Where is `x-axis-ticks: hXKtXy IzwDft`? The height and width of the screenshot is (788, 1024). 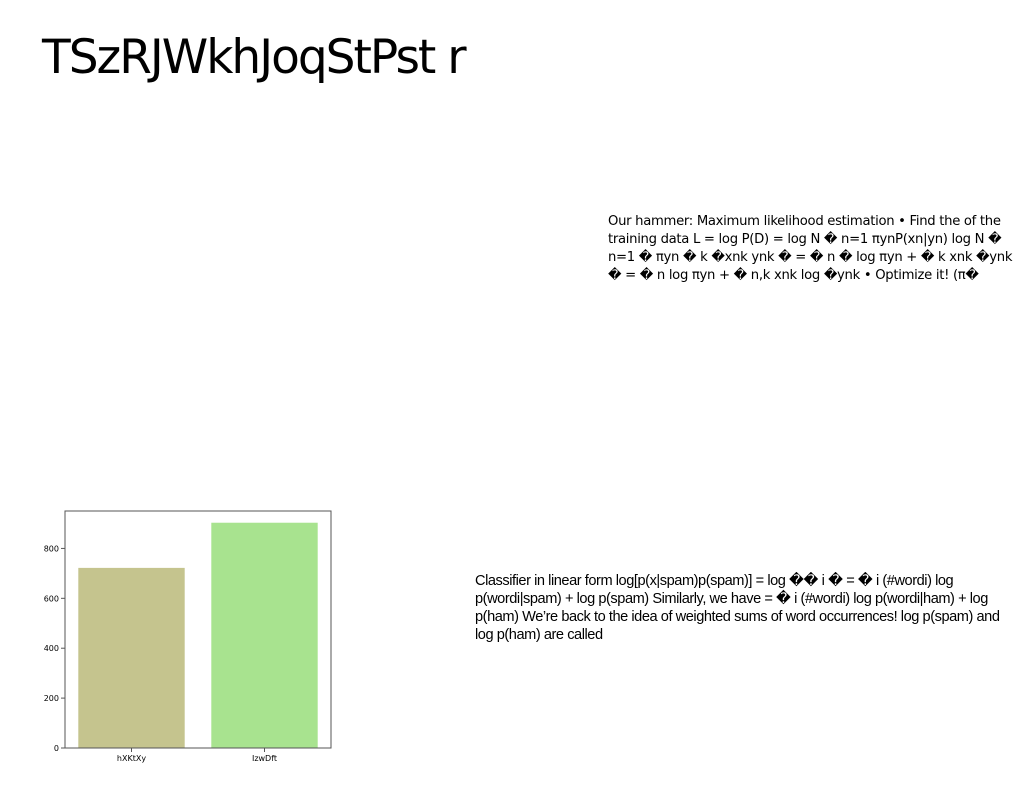
x-axis-ticks: hXKtXy IzwDft is located at coordinates (197, 755).